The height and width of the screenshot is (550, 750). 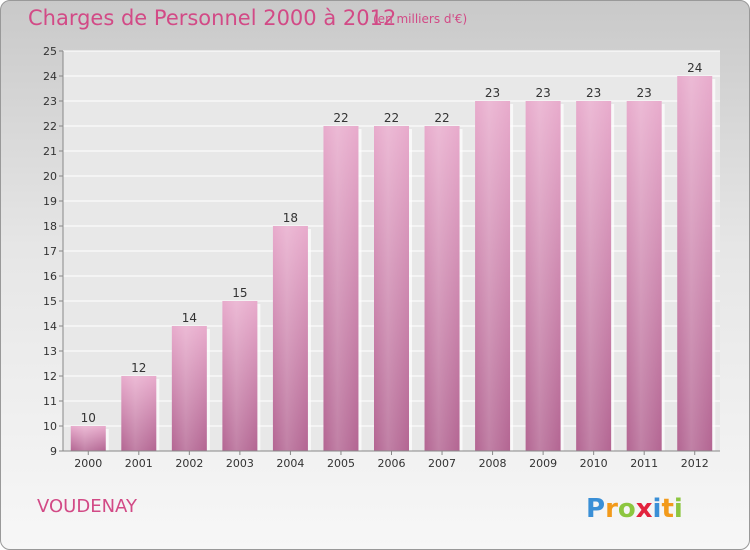 I want to click on chart-subtitle: (en milliers d'€), so click(x=420, y=19).